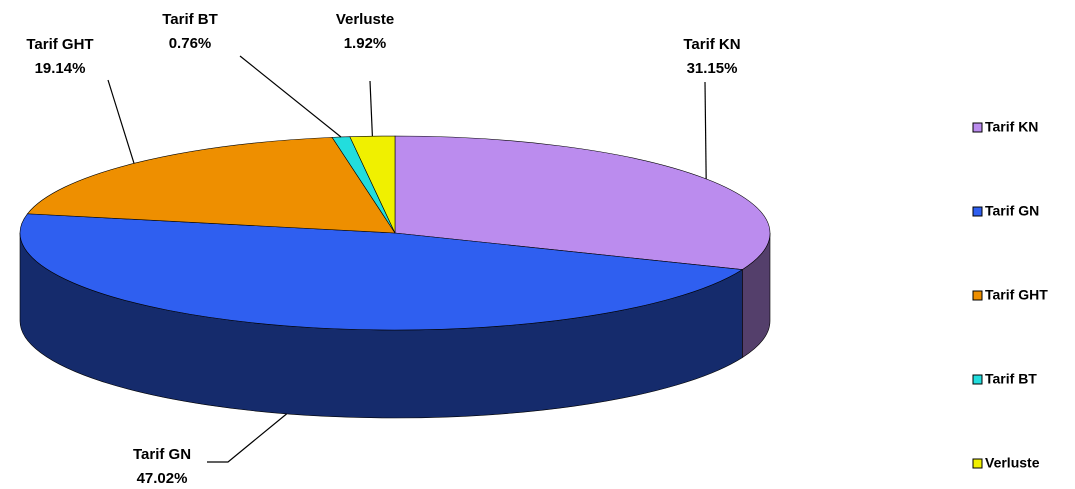 This screenshot has height=489, width=1075. What do you see at coordinates (712, 68) in the screenshot?
I see `data-label-value: 31.15%` at bounding box center [712, 68].